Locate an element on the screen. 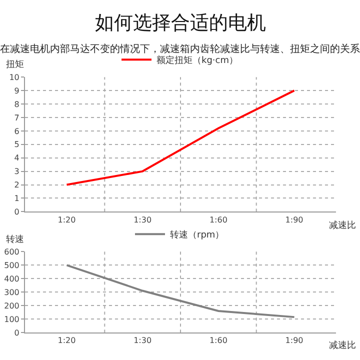 The width and height of the screenshot is (360, 360). y-tick-label: 500 is located at coordinates (12, 265).